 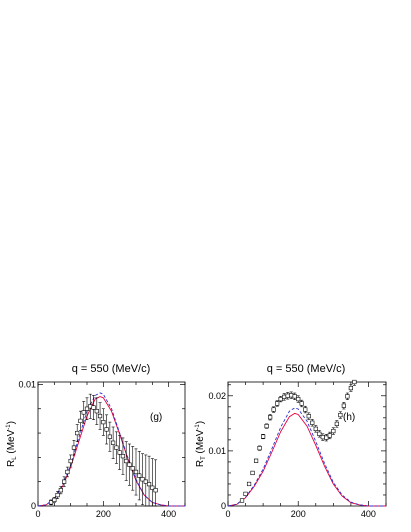 I want to click on y-axis-label: RT (MeV-1), so click(x=201, y=444).